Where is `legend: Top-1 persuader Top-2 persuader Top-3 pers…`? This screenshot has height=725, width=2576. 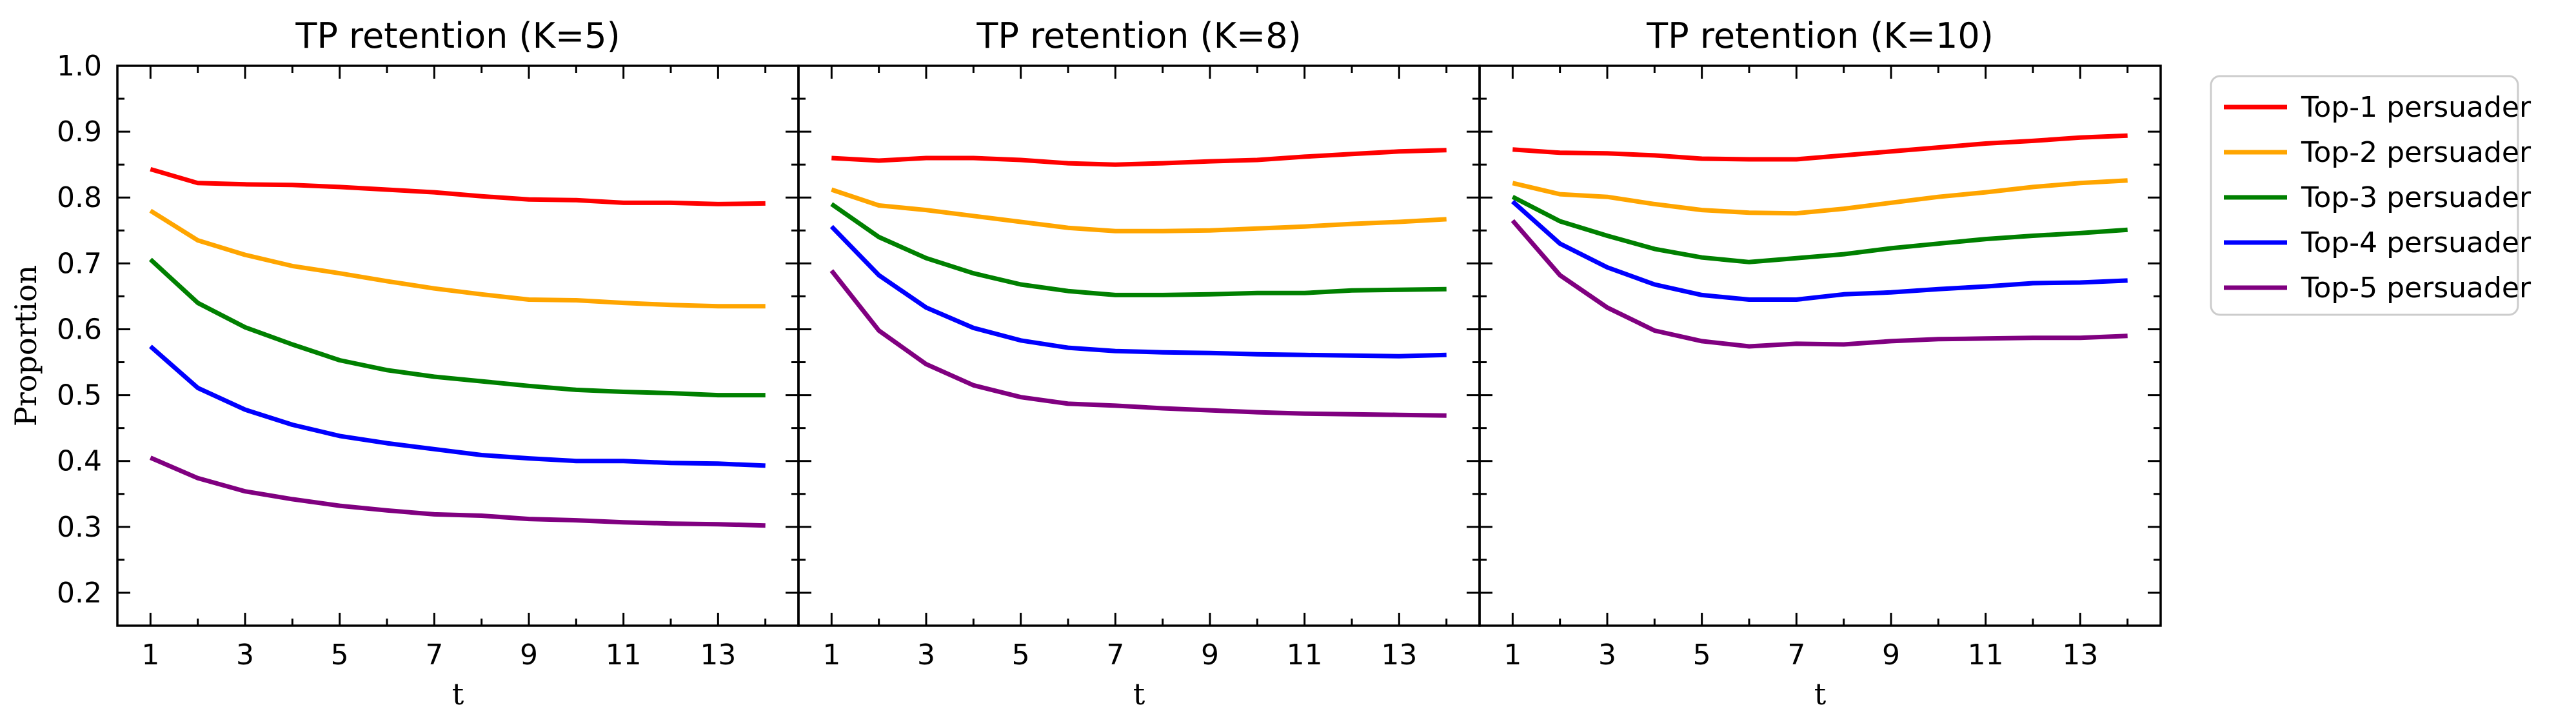
legend: Top-1 persuader Top-2 persuader Top-3 pers… is located at coordinates (2370, 195).